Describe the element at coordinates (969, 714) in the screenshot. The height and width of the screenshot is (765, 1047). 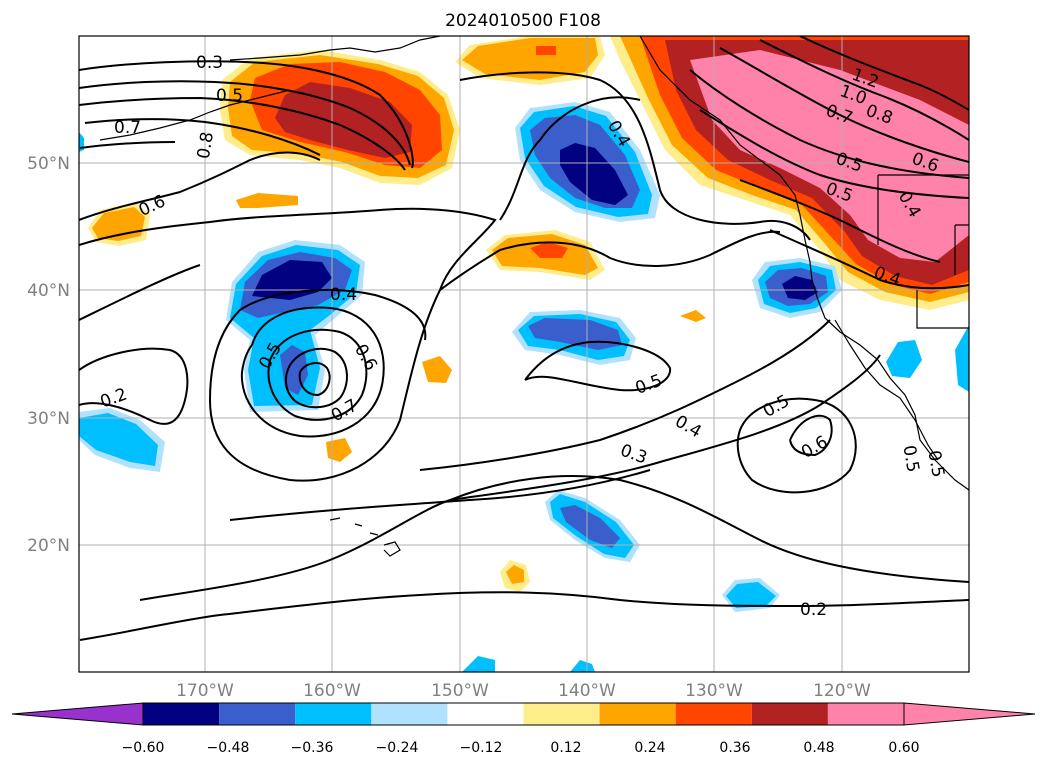
I see `colorbar-max-extension` at that location.